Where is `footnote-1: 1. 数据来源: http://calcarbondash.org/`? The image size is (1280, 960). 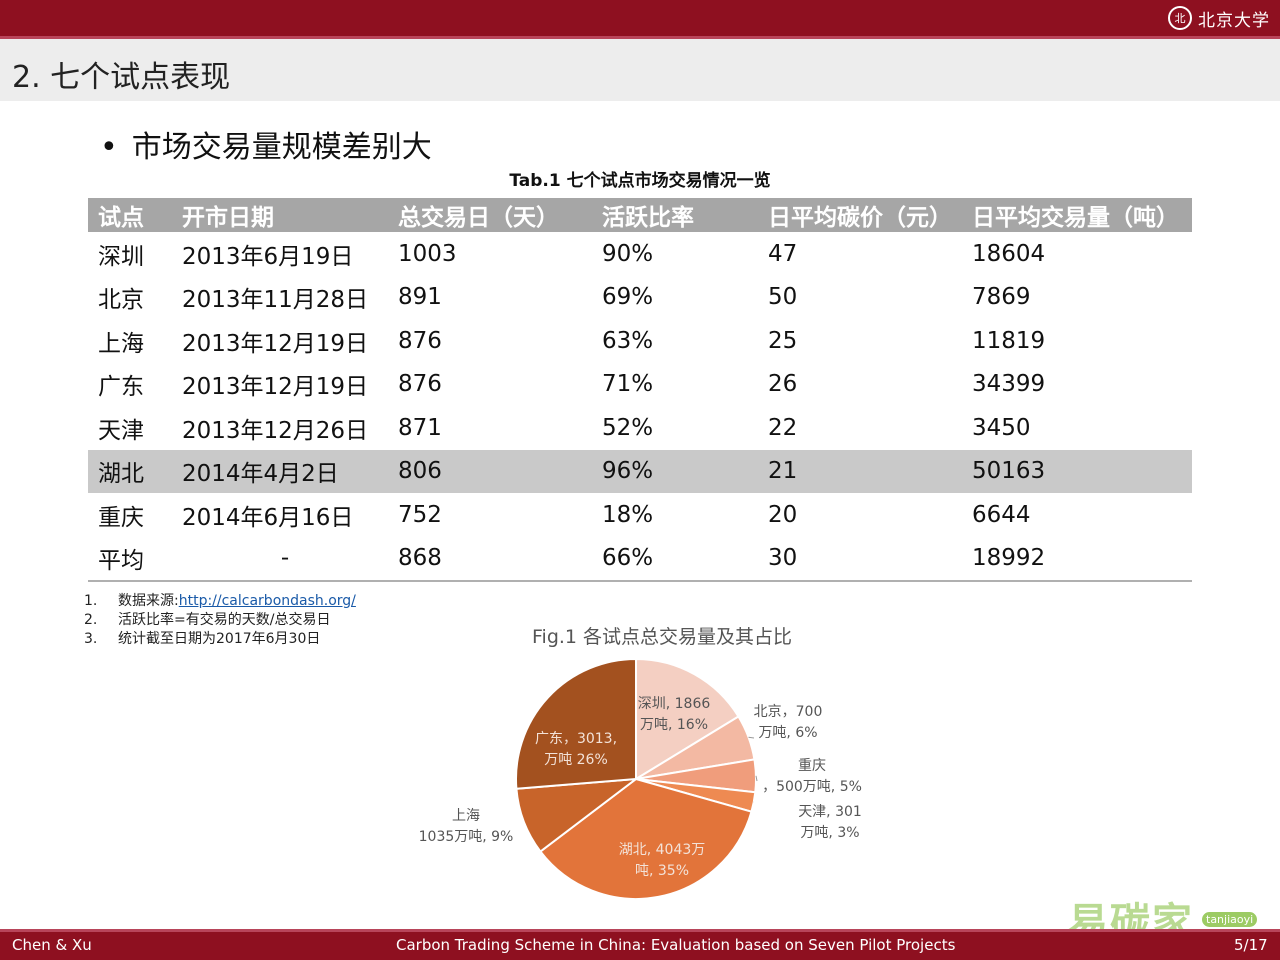
footnote-1: 1. 数据来源: http://calcarbondash.org/ is located at coordinates (220, 601).